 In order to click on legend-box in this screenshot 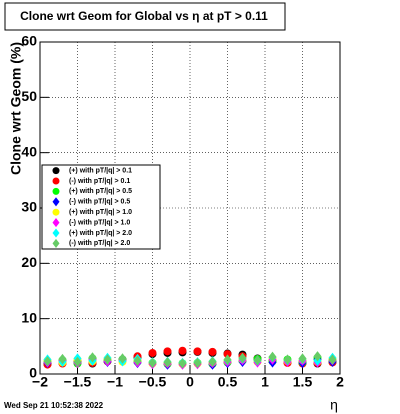, I will do `click(101, 207)`.